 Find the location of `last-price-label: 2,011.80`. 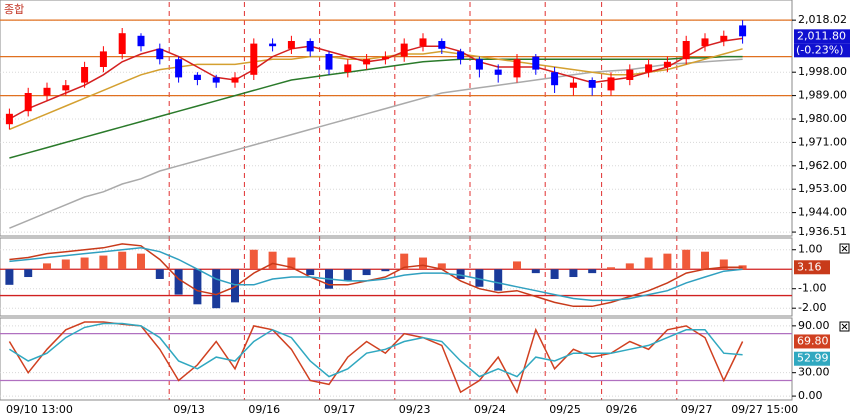

last-price-label: 2,011.80 is located at coordinates (821, 35).